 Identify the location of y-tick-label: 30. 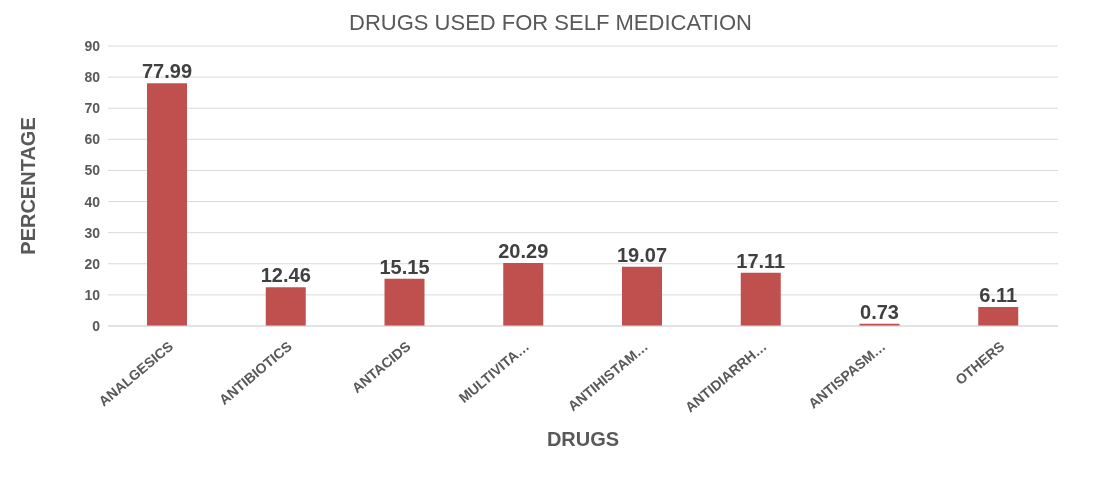
(92, 232).